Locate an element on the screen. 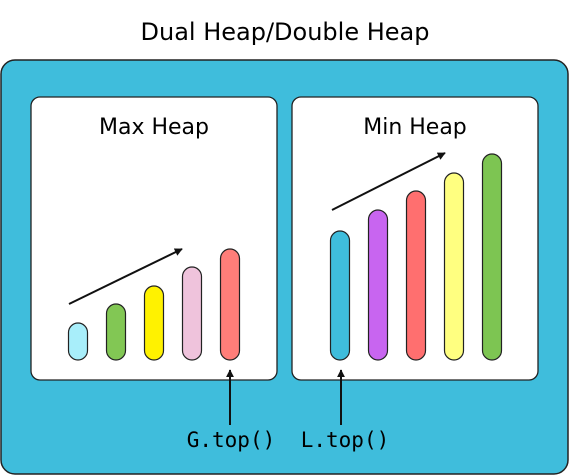 The image size is (569, 476). max-heap-bars is located at coordinates (154, 304).